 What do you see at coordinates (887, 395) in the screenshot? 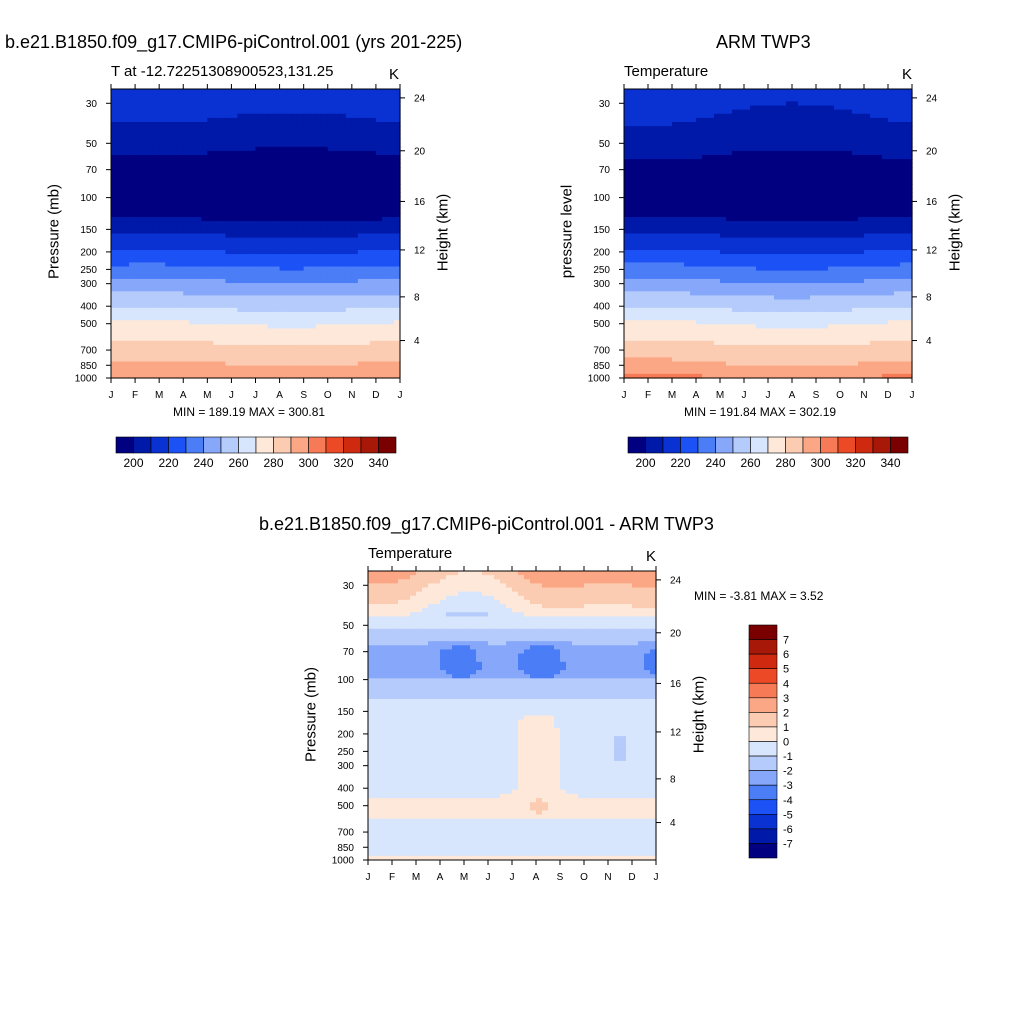
I see `obs-xtick-label: D` at bounding box center [887, 395].